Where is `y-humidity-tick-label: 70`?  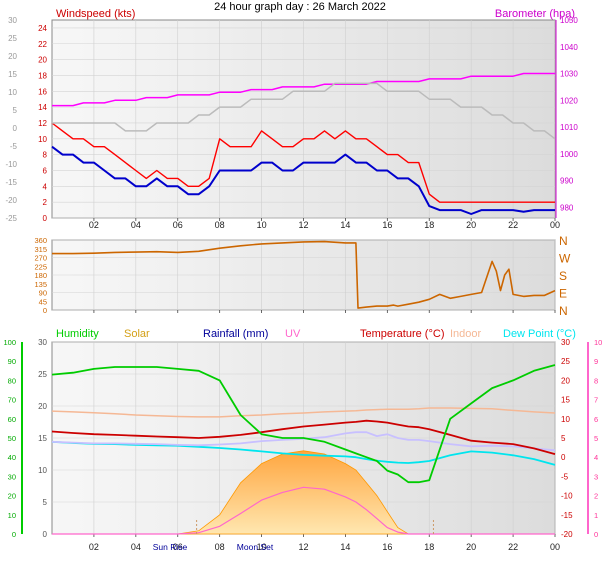
y-humidity-tick-label: 70 is located at coordinates (12, 400).